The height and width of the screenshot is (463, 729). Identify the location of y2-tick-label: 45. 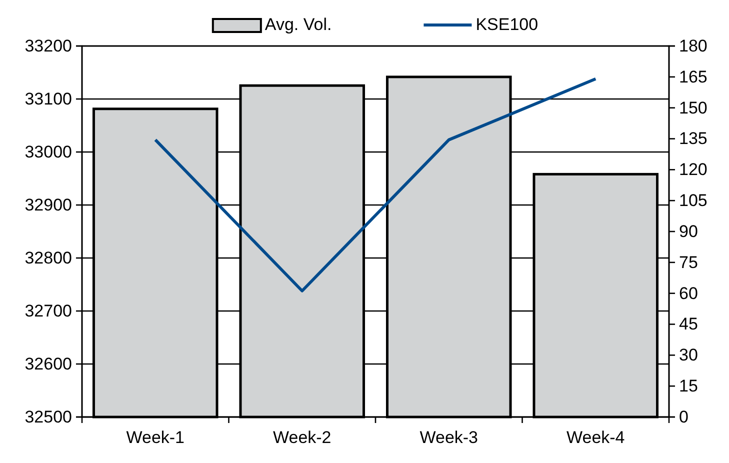
(688, 324).